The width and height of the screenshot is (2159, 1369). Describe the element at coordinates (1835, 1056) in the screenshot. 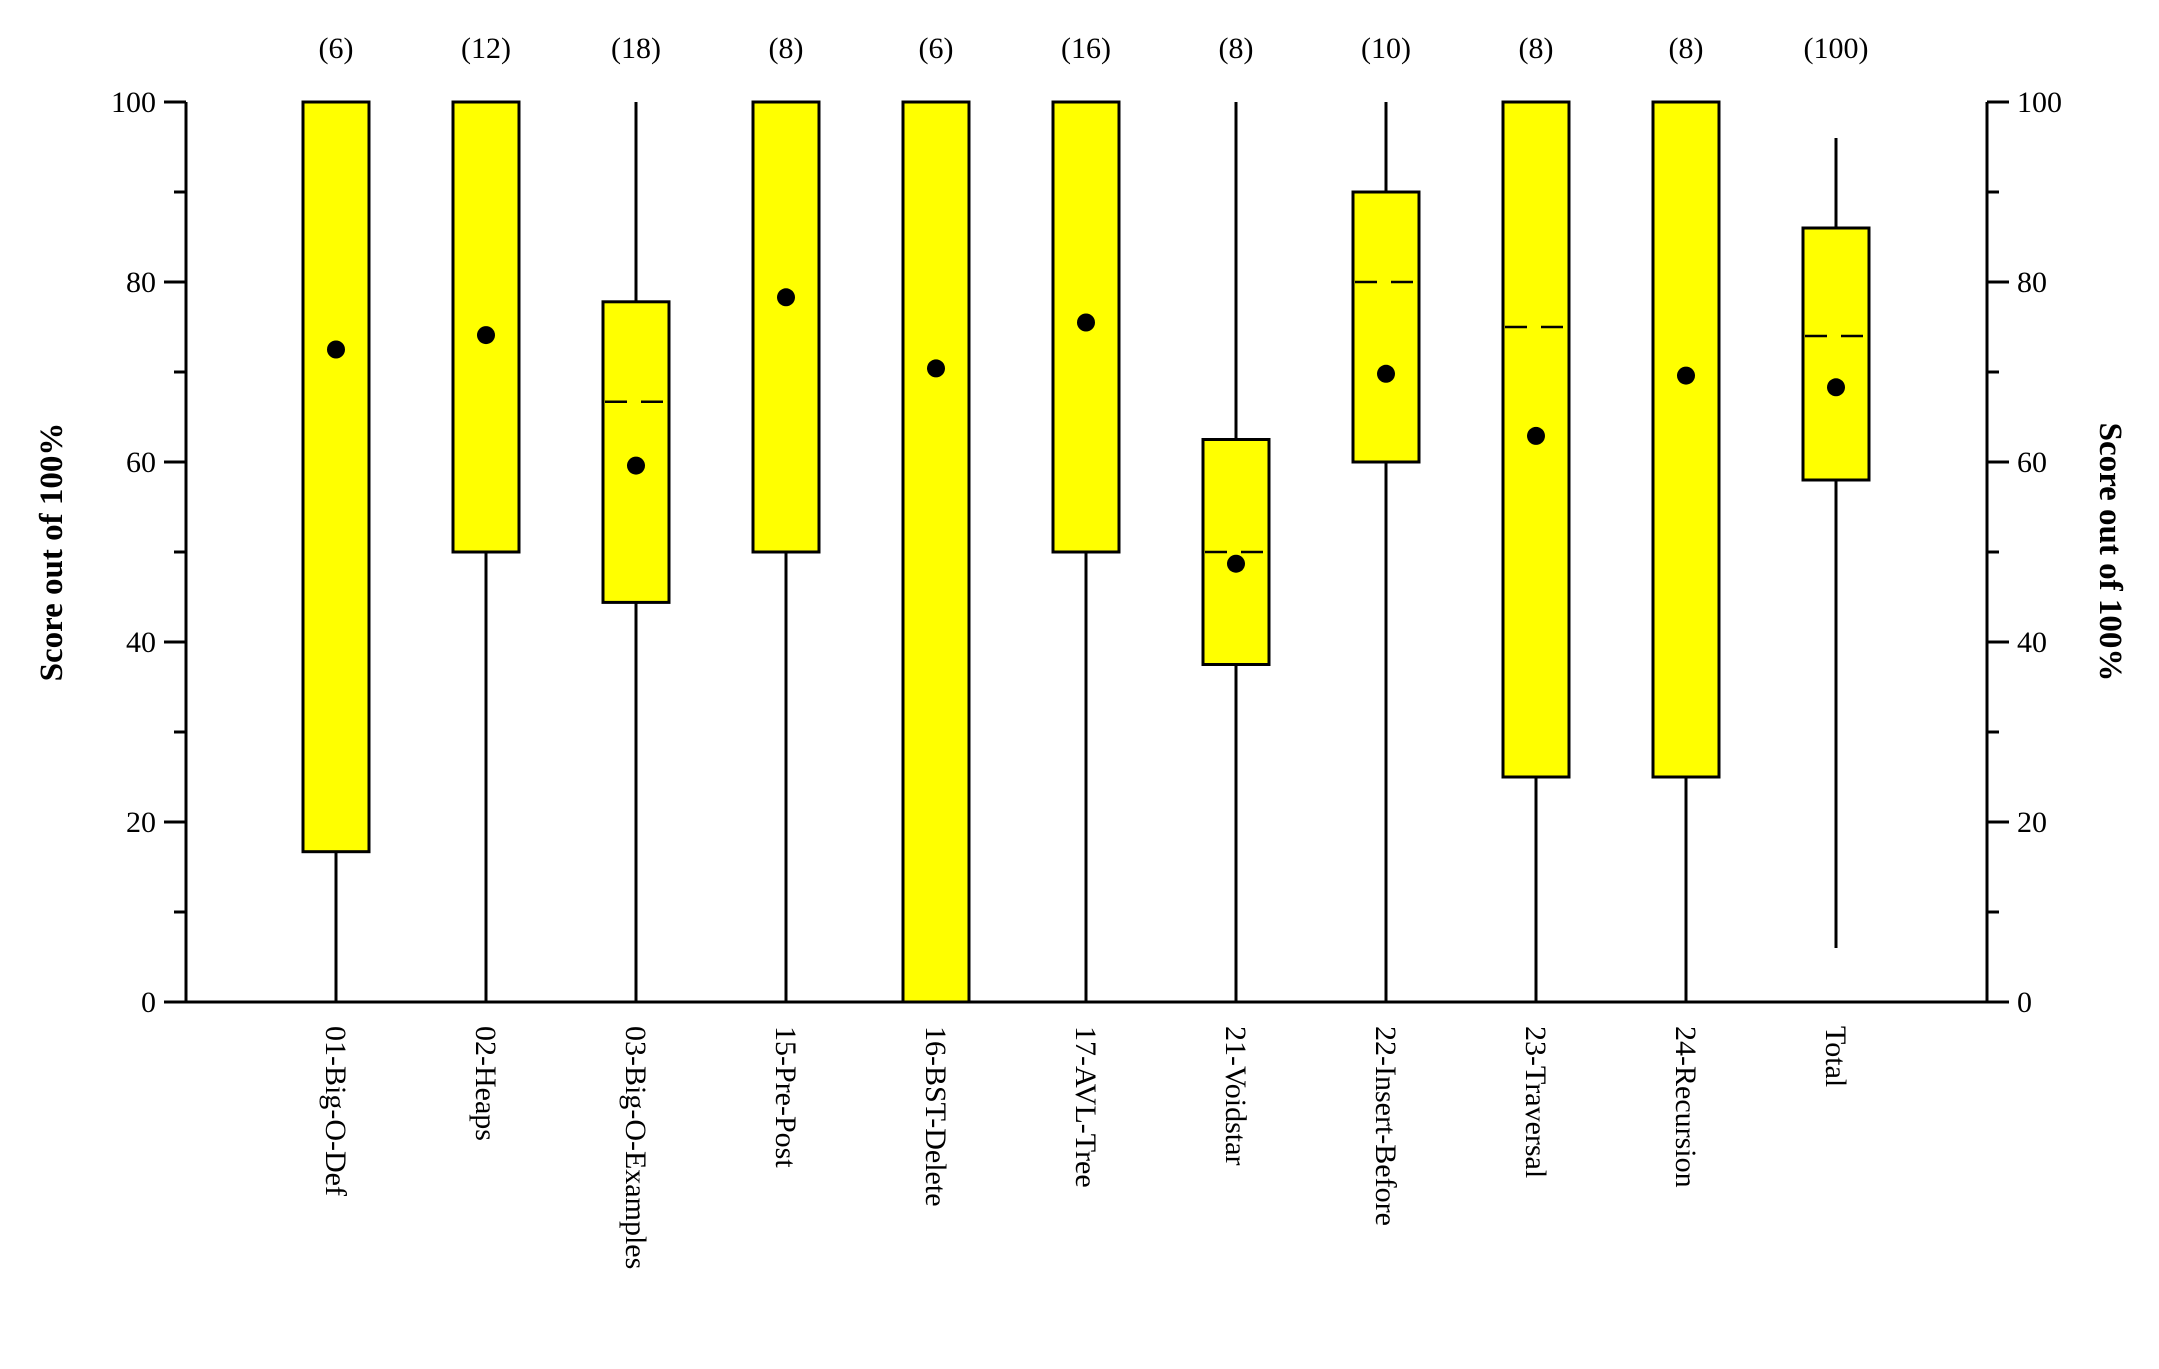

I see `category-label: Total` at that location.